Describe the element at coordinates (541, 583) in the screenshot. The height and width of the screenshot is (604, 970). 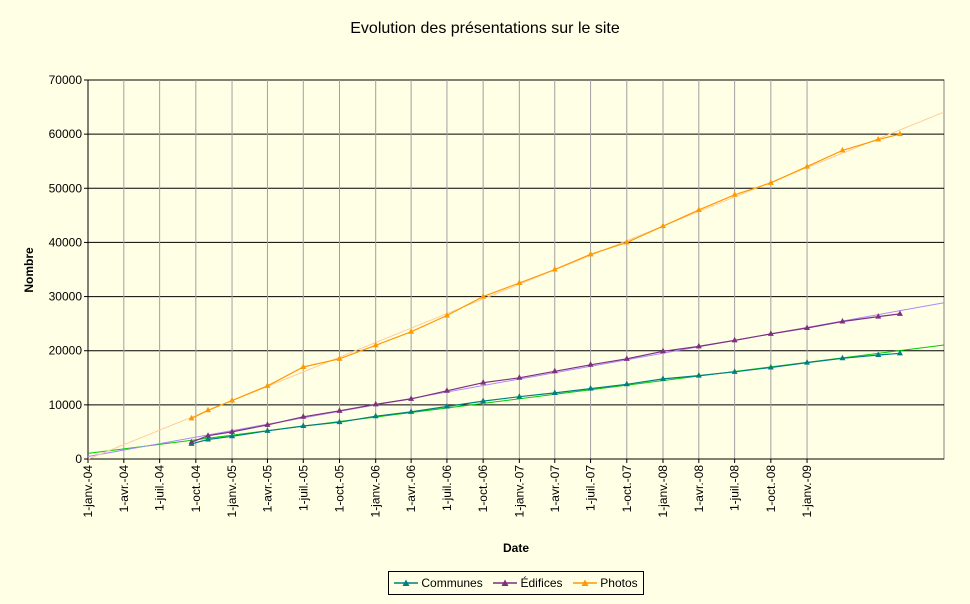
I see `legend-label-edifices: Édifices` at that location.